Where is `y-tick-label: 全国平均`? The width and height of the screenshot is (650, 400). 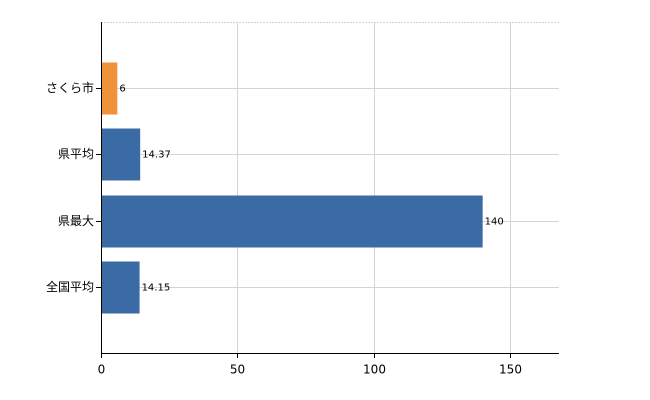
y-tick-label: 全国平均 is located at coordinates (70, 286).